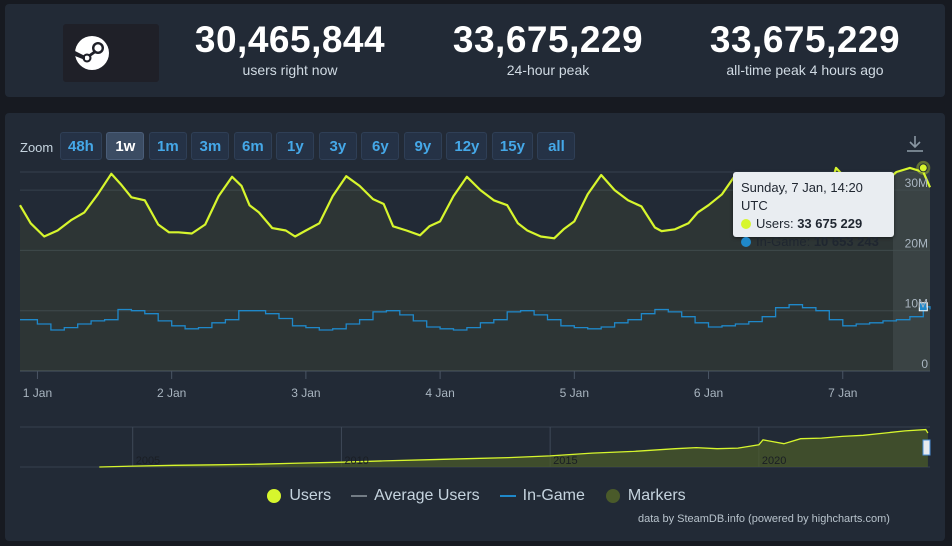 The height and width of the screenshot is (546, 952). What do you see at coordinates (439, 393) in the screenshot?
I see `x-tick-label: 4 Jan` at bounding box center [439, 393].